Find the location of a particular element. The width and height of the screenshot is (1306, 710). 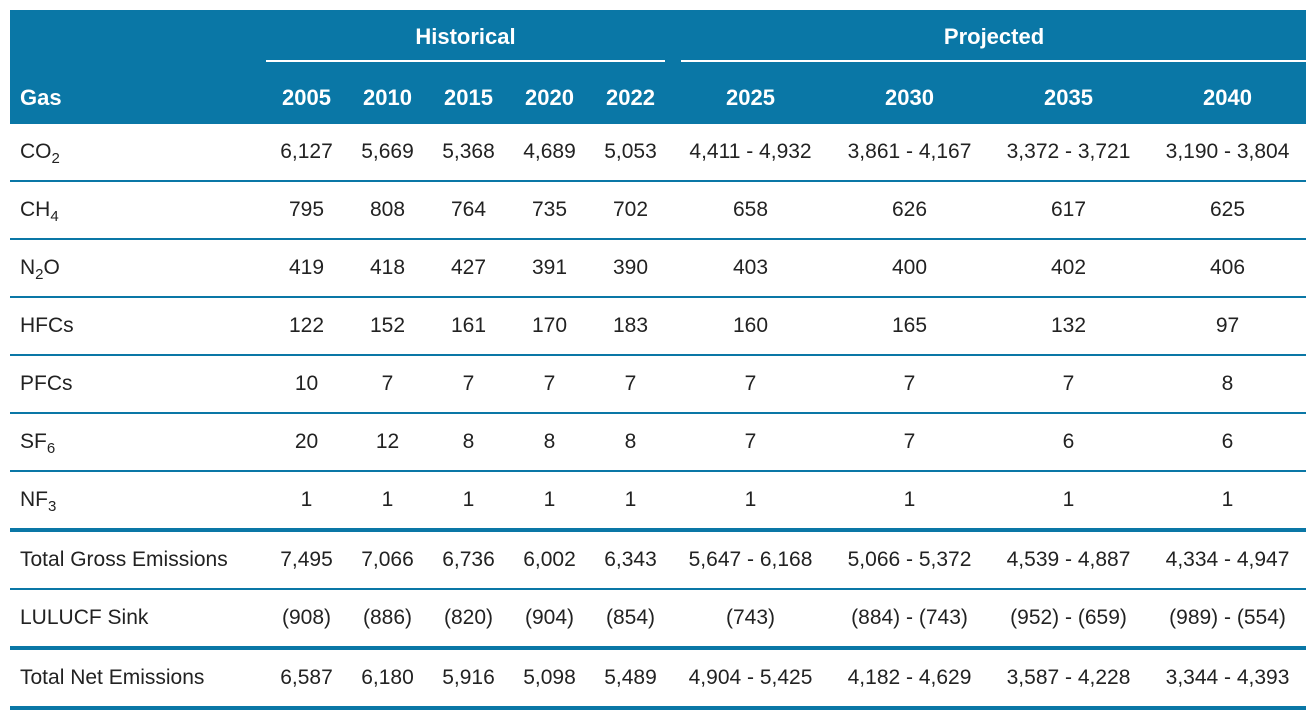

value-cell: 7,066 is located at coordinates (387, 560).